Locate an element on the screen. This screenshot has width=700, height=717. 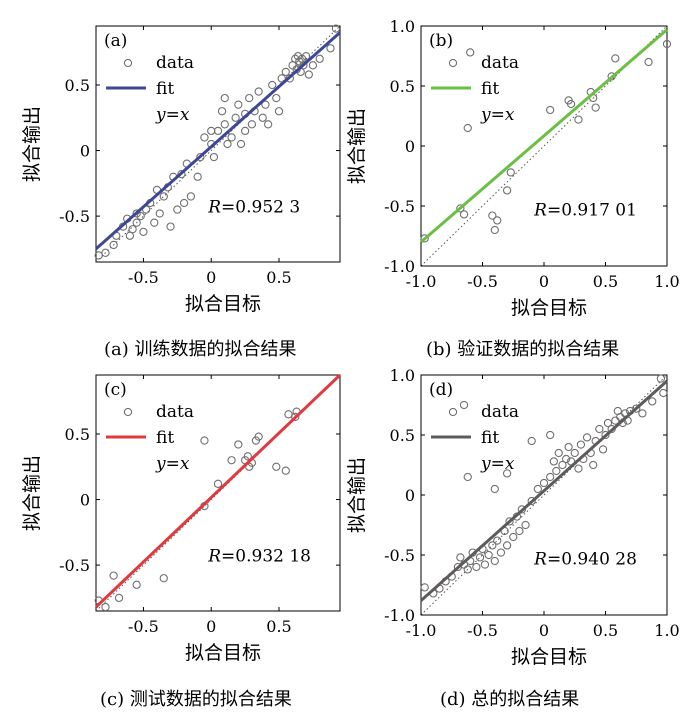
x-tick-label: 0.5 is located at coordinates (278, 277).